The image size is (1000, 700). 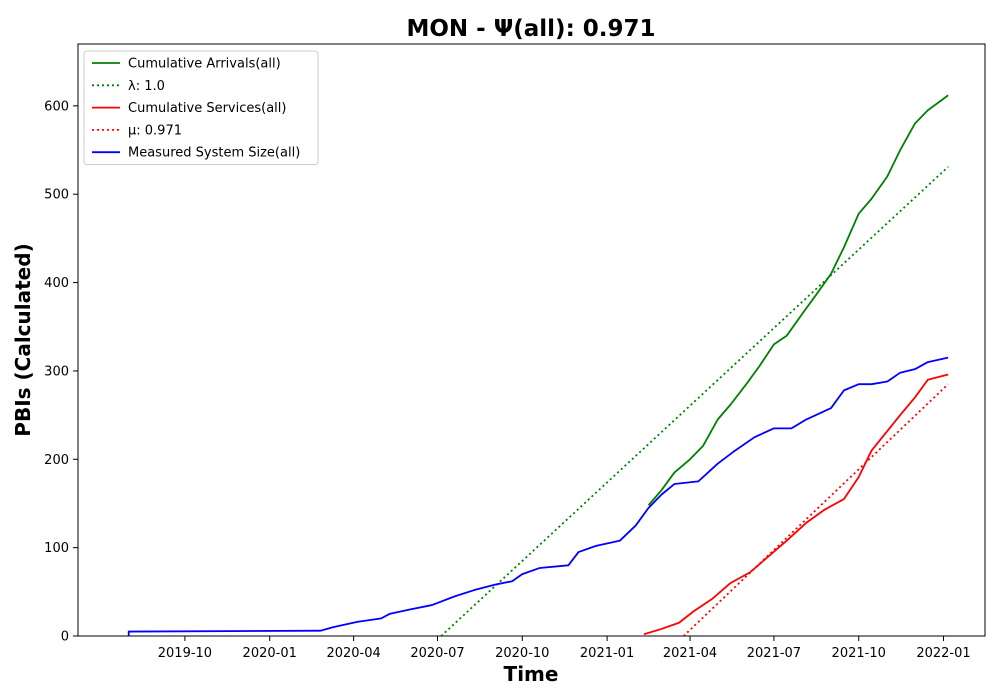 What do you see at coordinates (56, 371) in the screenshot?
I see `y-tick-label-3: 300` at bounding box center [56, 371].